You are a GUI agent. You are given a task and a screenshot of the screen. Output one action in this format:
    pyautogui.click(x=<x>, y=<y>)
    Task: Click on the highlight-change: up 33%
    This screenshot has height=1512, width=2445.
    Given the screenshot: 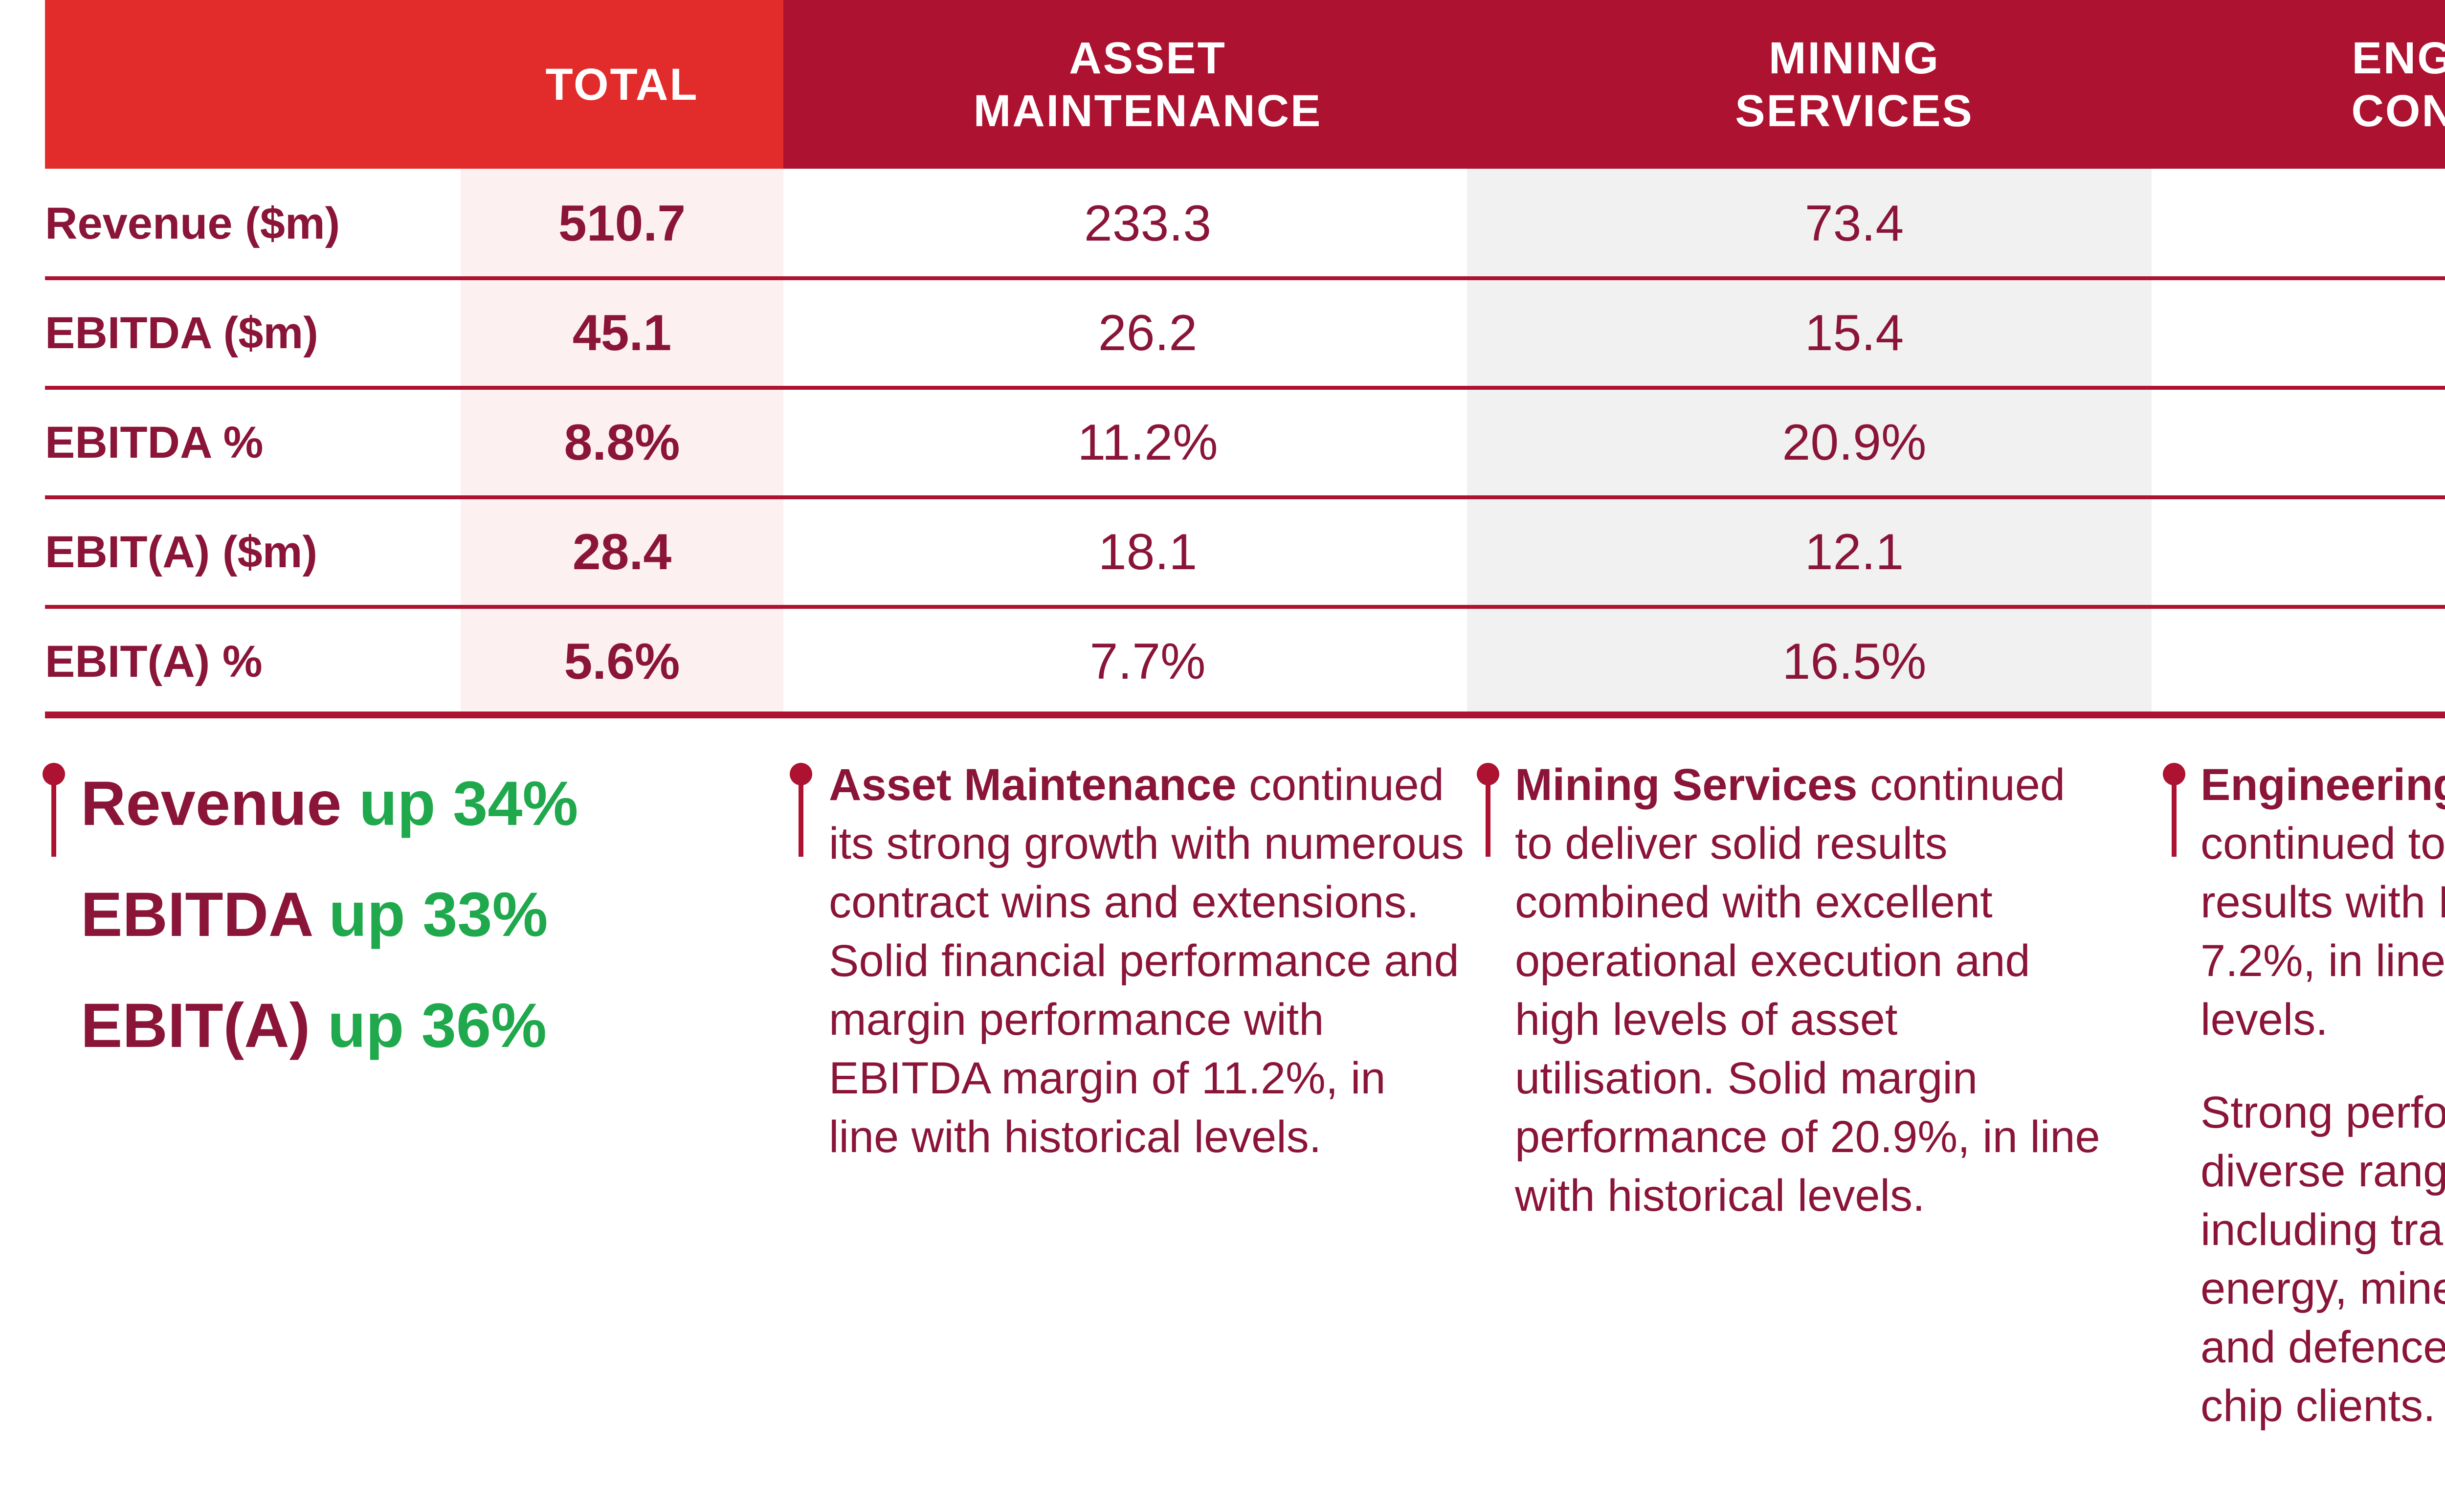 What is the action you would take?
    pyautogui.click(x=438, y=915)
    